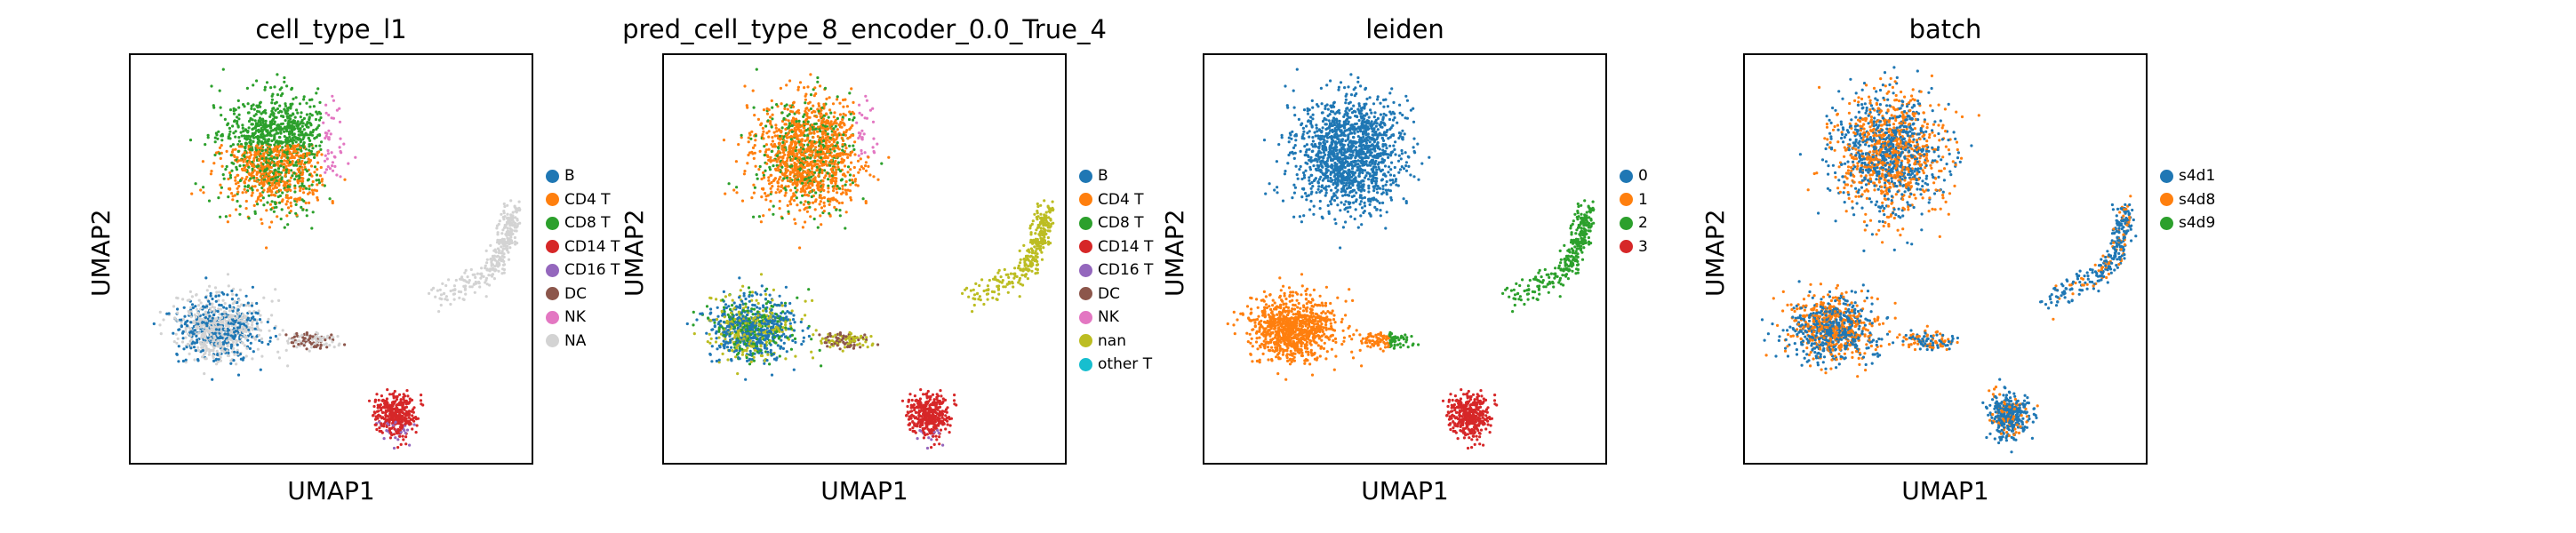 This screenshot has width=2576, height=533. Describe the element at coordinates (552, 341) in the screenshot. I see `legend-swatch` at that location.